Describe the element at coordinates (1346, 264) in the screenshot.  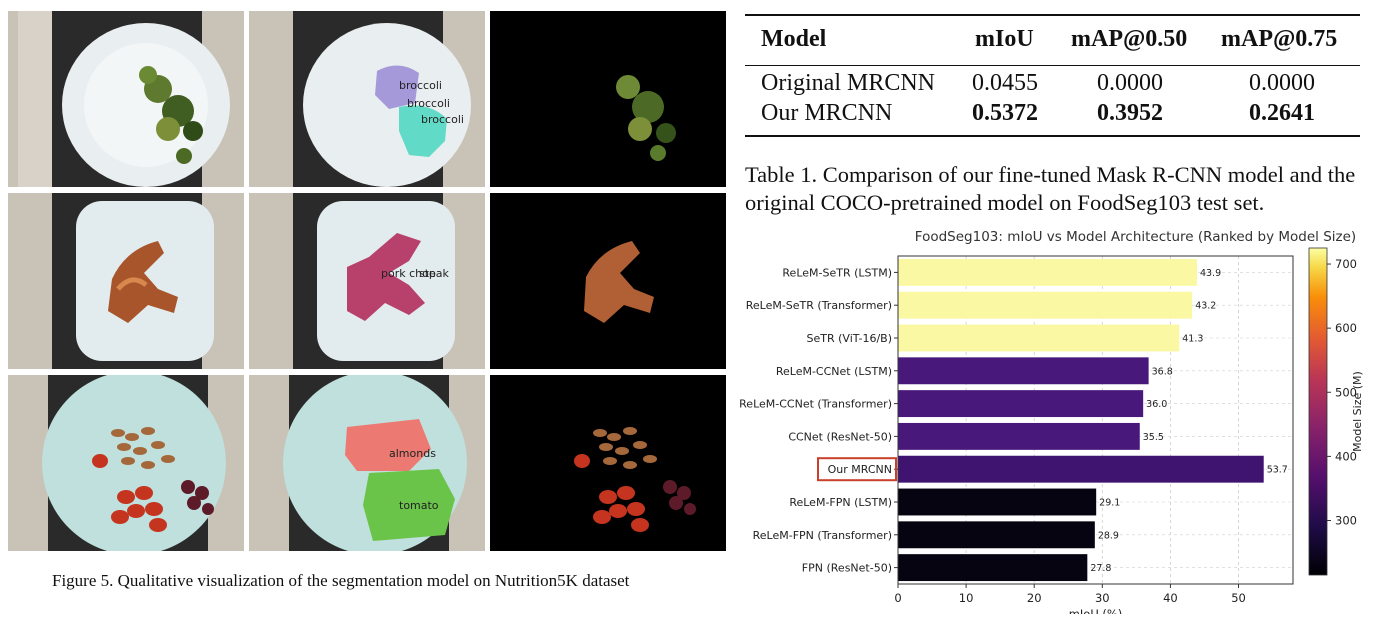
I see `colorbar-tick-label-4: 700` at that location.